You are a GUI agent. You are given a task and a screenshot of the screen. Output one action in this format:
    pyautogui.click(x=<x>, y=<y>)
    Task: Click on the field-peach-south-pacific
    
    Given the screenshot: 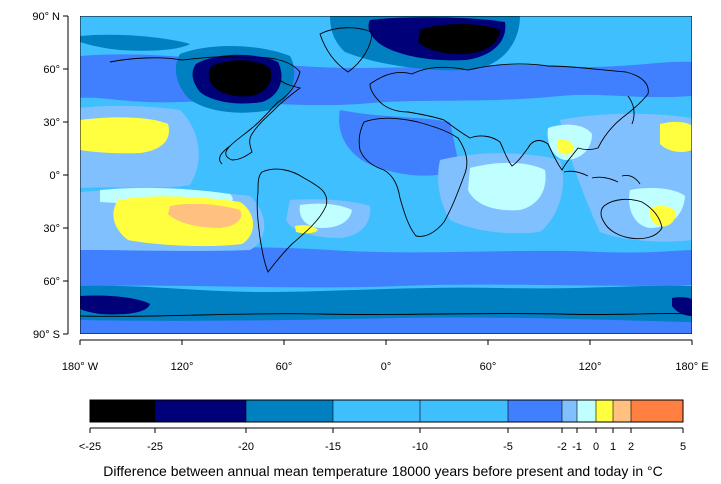 What is the action you would take?
    pyautogui.click(x=205, y=215)
    